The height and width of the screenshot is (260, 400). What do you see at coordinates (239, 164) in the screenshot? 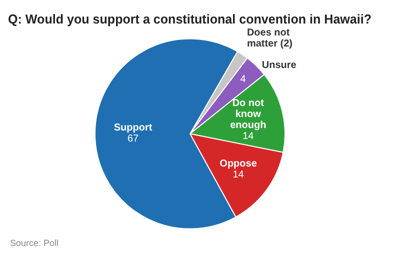
I see `slice-label: Oppose` at bounding box center [239, 164].